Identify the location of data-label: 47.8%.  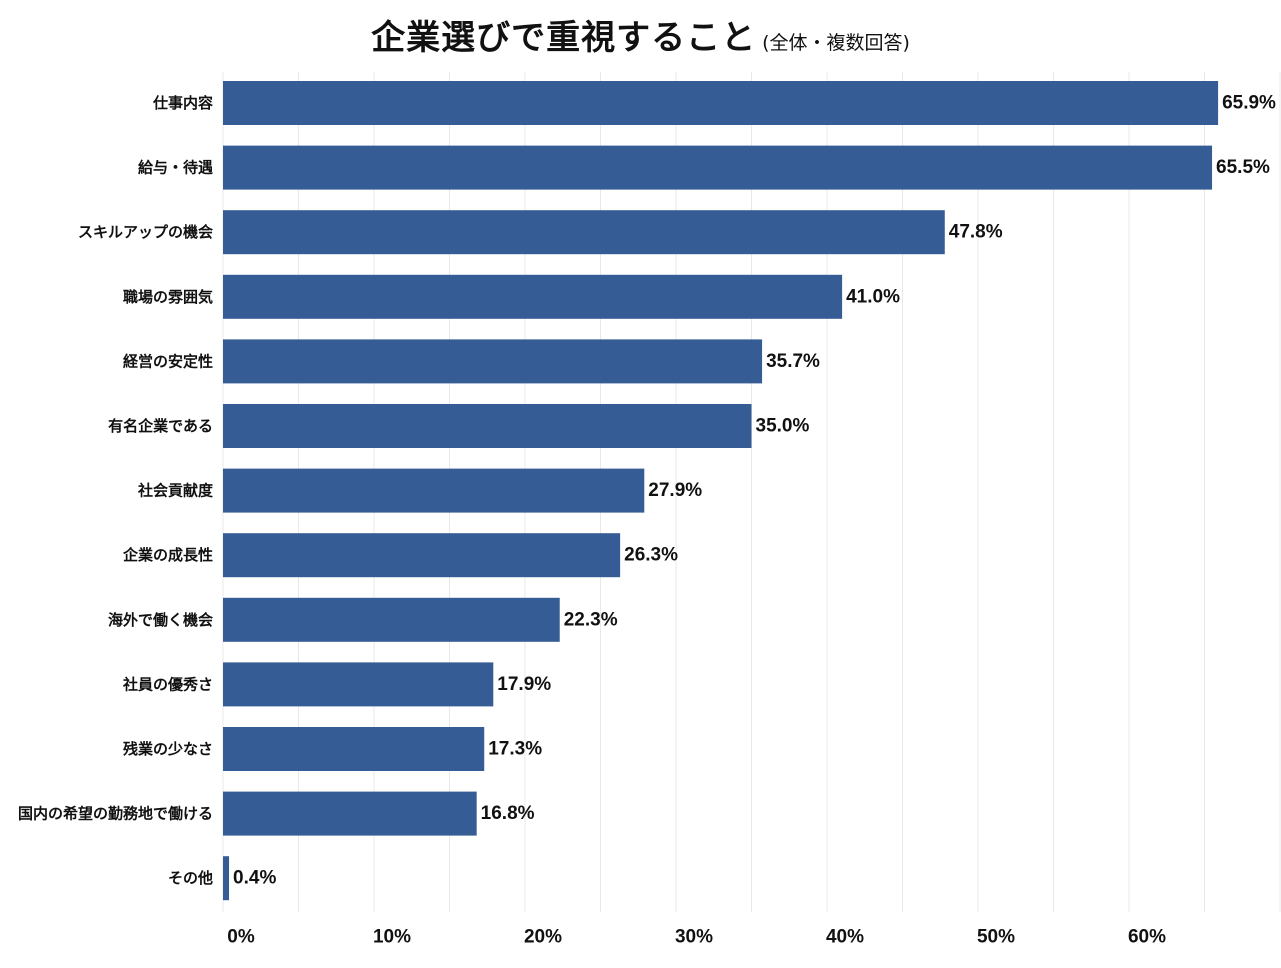
(976, 232).